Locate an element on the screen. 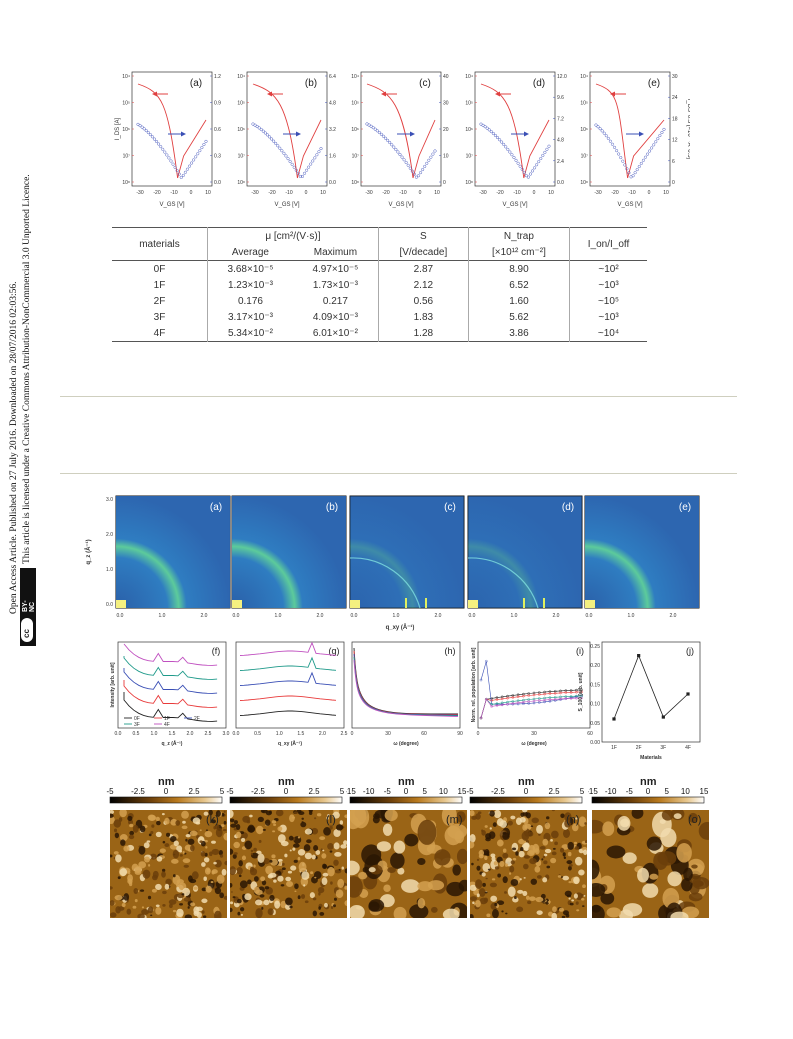 The image size is (793, 1039). panel-label: (e) is located at coordinates (654, 83).